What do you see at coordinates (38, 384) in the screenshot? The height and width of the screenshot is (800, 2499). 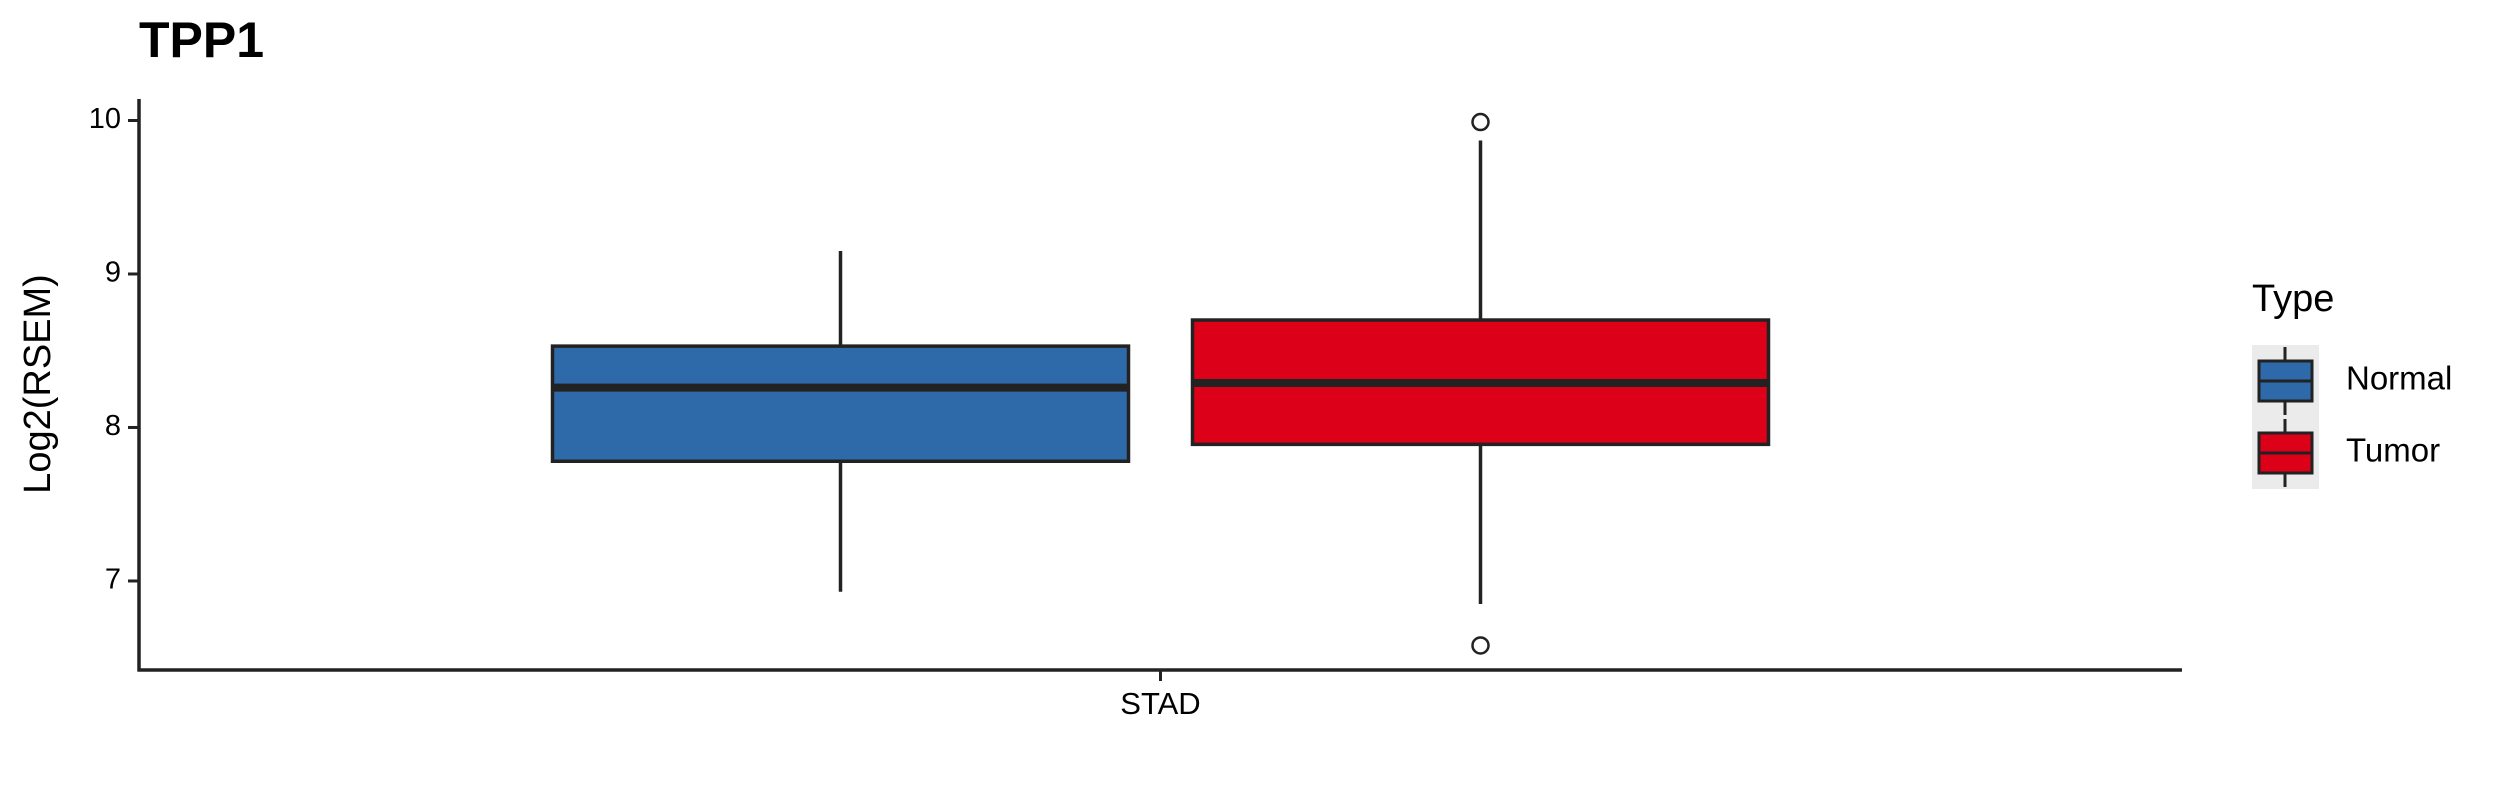 I see `y-axis-label: Log2(RSEM)` at bounding box center [38, 384].